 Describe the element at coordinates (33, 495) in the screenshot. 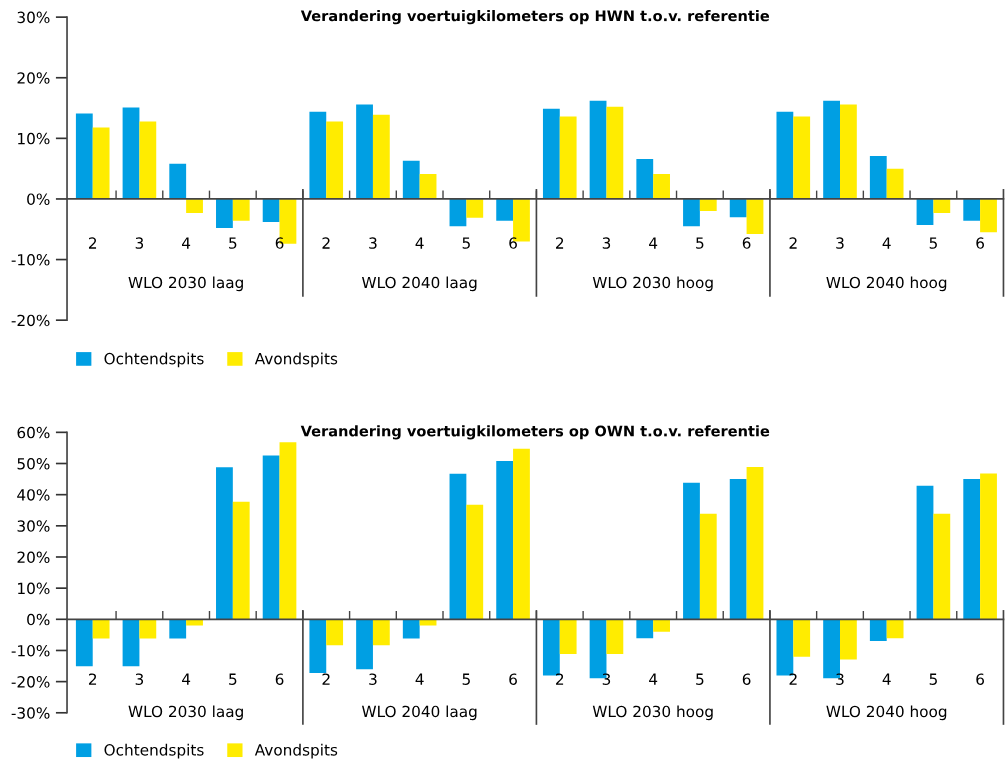

I see `y-tick-label: 40%` at that location.